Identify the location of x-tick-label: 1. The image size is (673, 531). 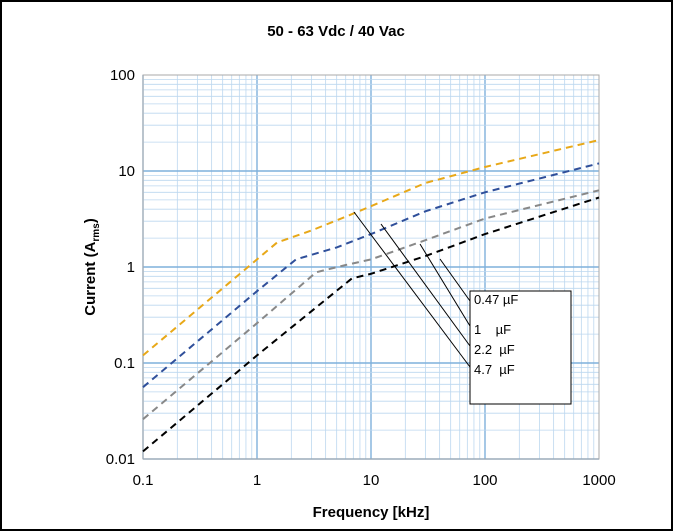
(257, 480).